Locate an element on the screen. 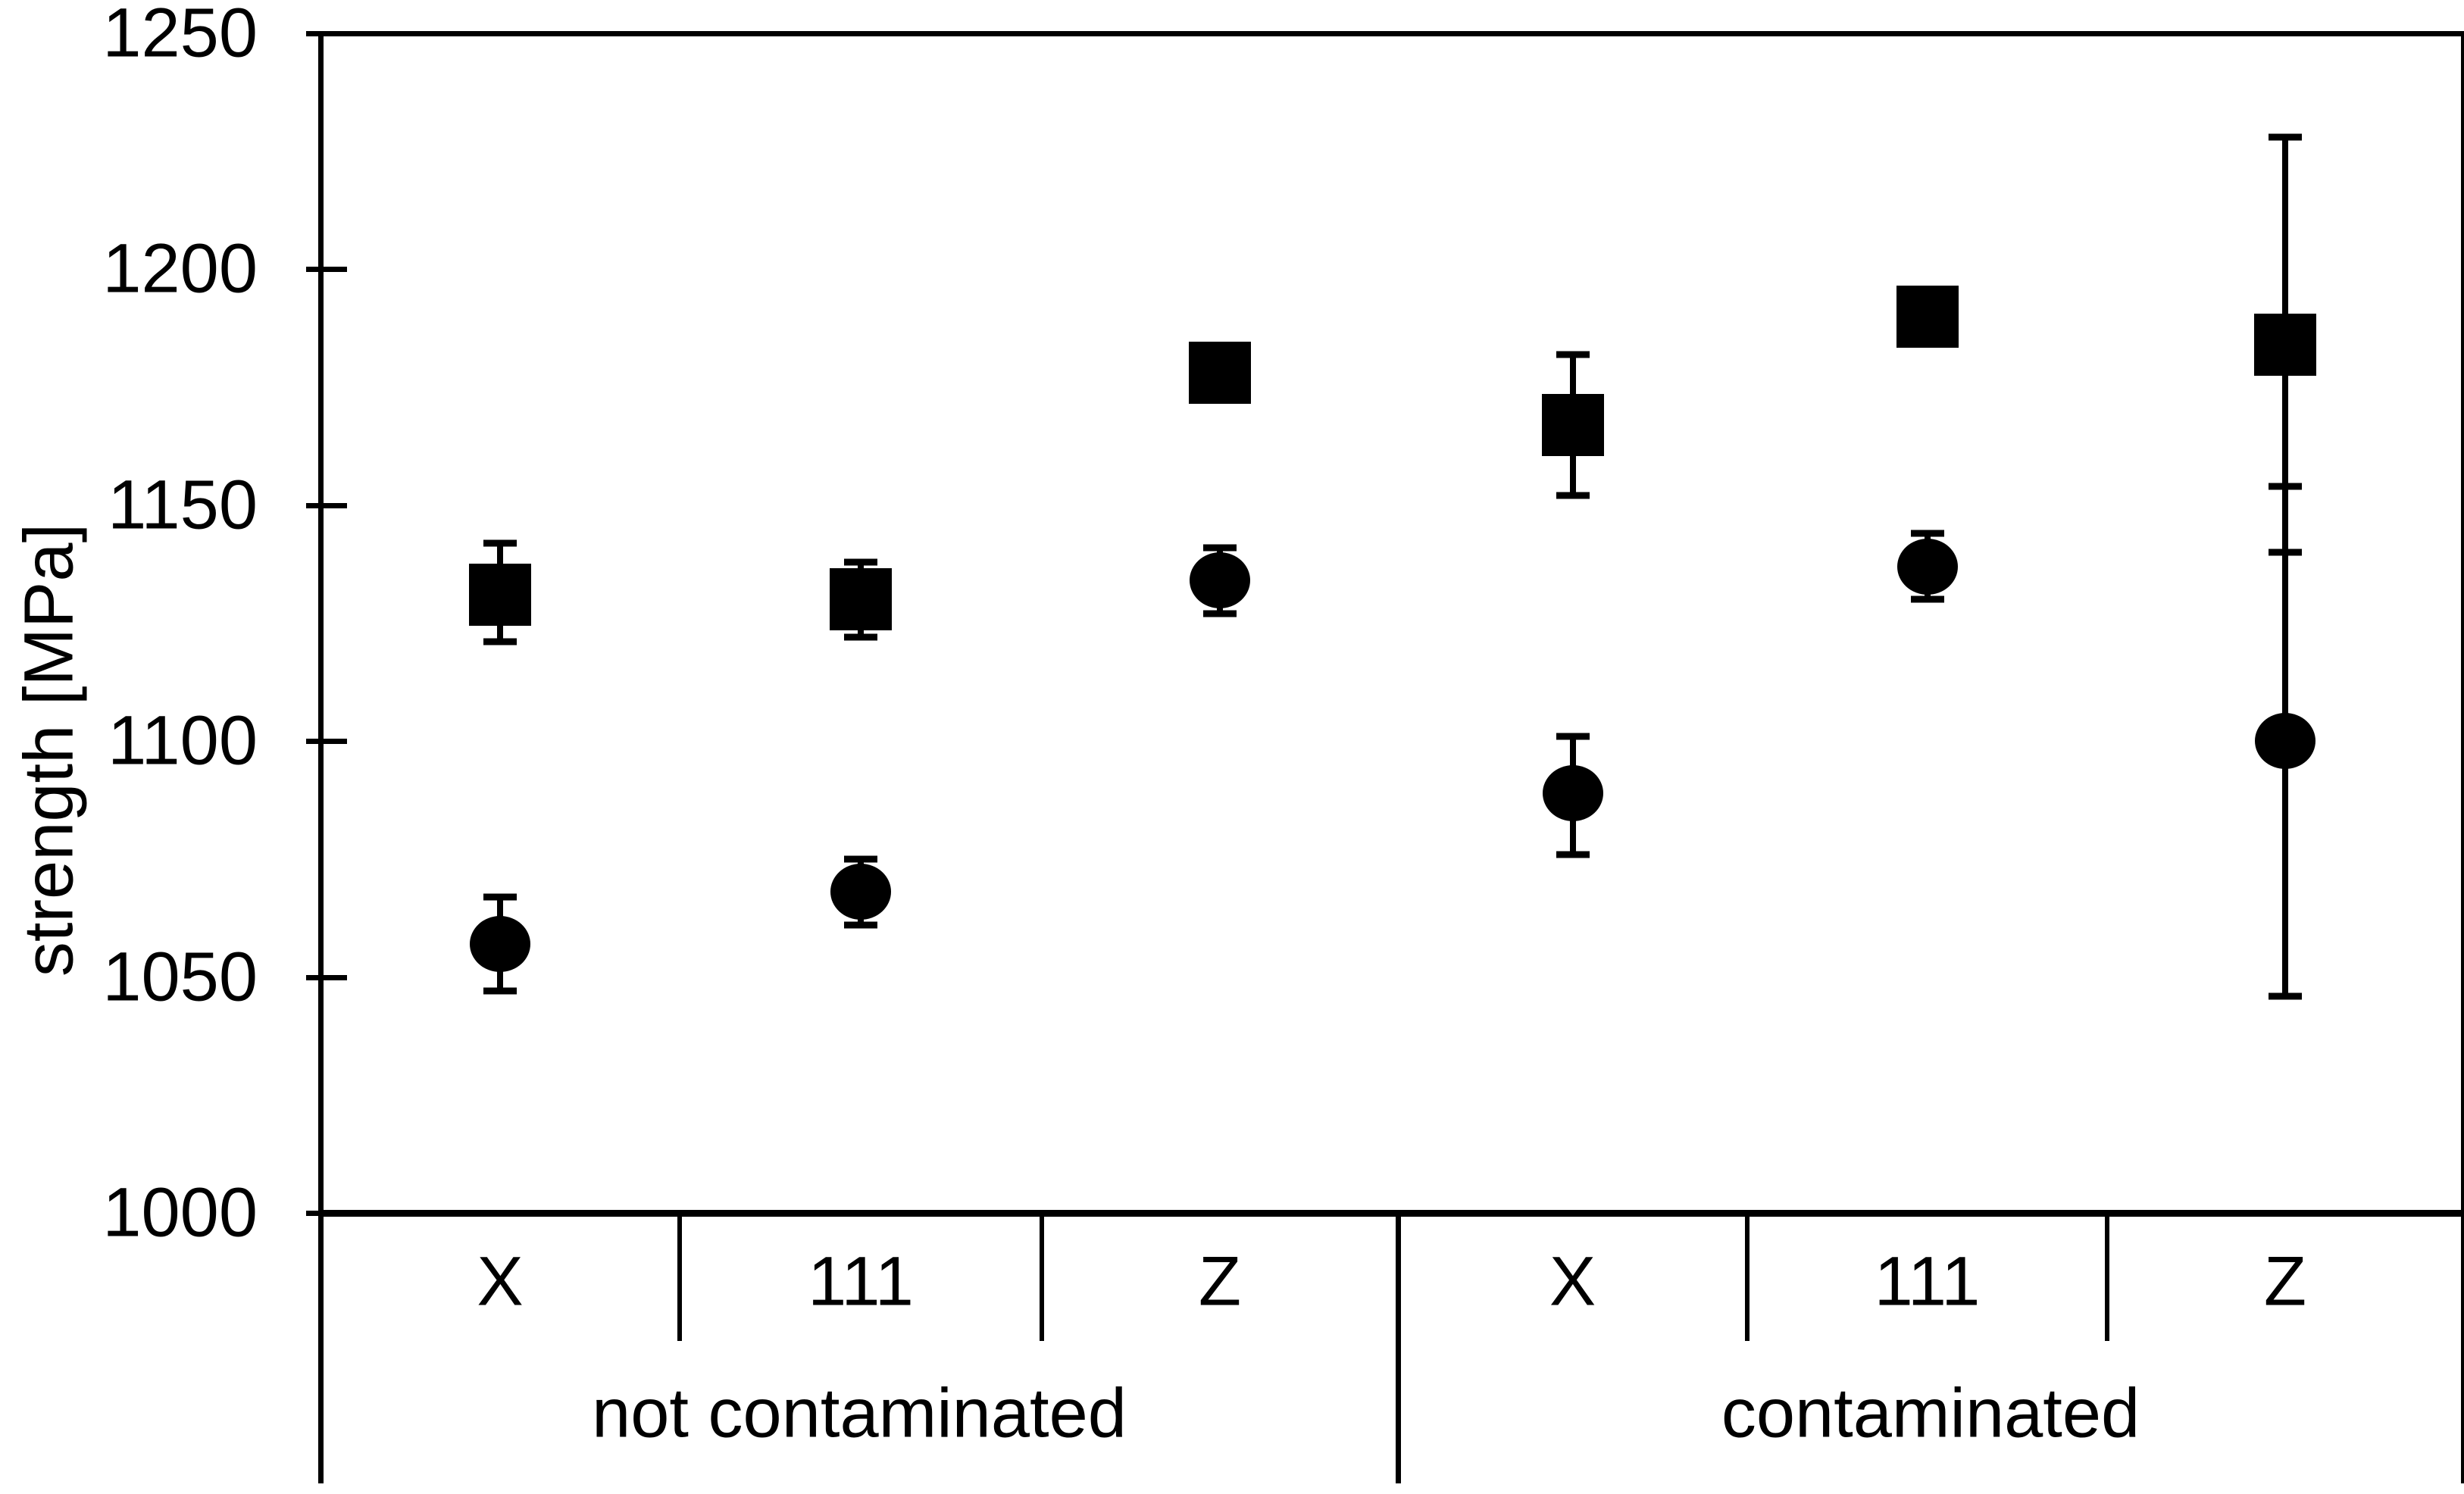 The height and width of the screenshot is (1494, 2464). y-tick-label: 1200 is located at coordinates (180, 269).